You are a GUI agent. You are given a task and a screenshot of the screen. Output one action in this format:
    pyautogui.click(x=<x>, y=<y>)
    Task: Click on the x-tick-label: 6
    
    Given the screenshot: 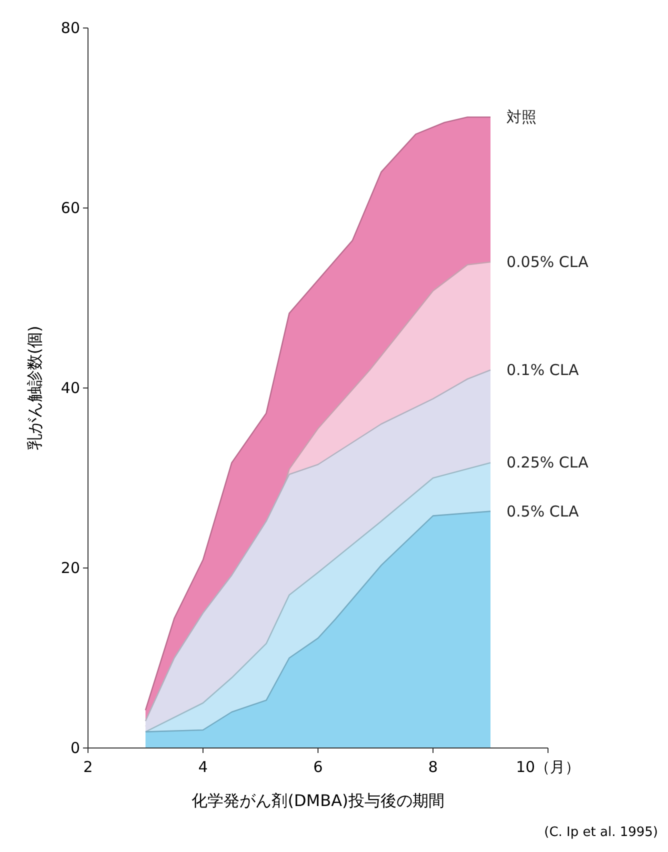 What is the action you would take?
    pyautogui.click(x=318, y=767)
    